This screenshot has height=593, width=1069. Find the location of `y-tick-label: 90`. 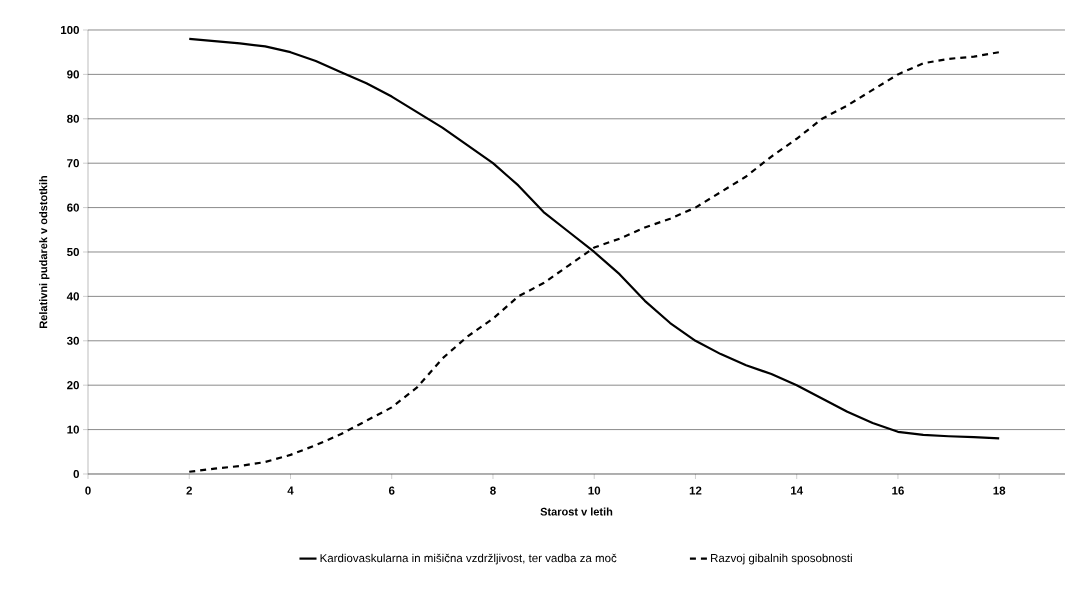

y-tick-label: 90 is located at coordinates (73, 74).